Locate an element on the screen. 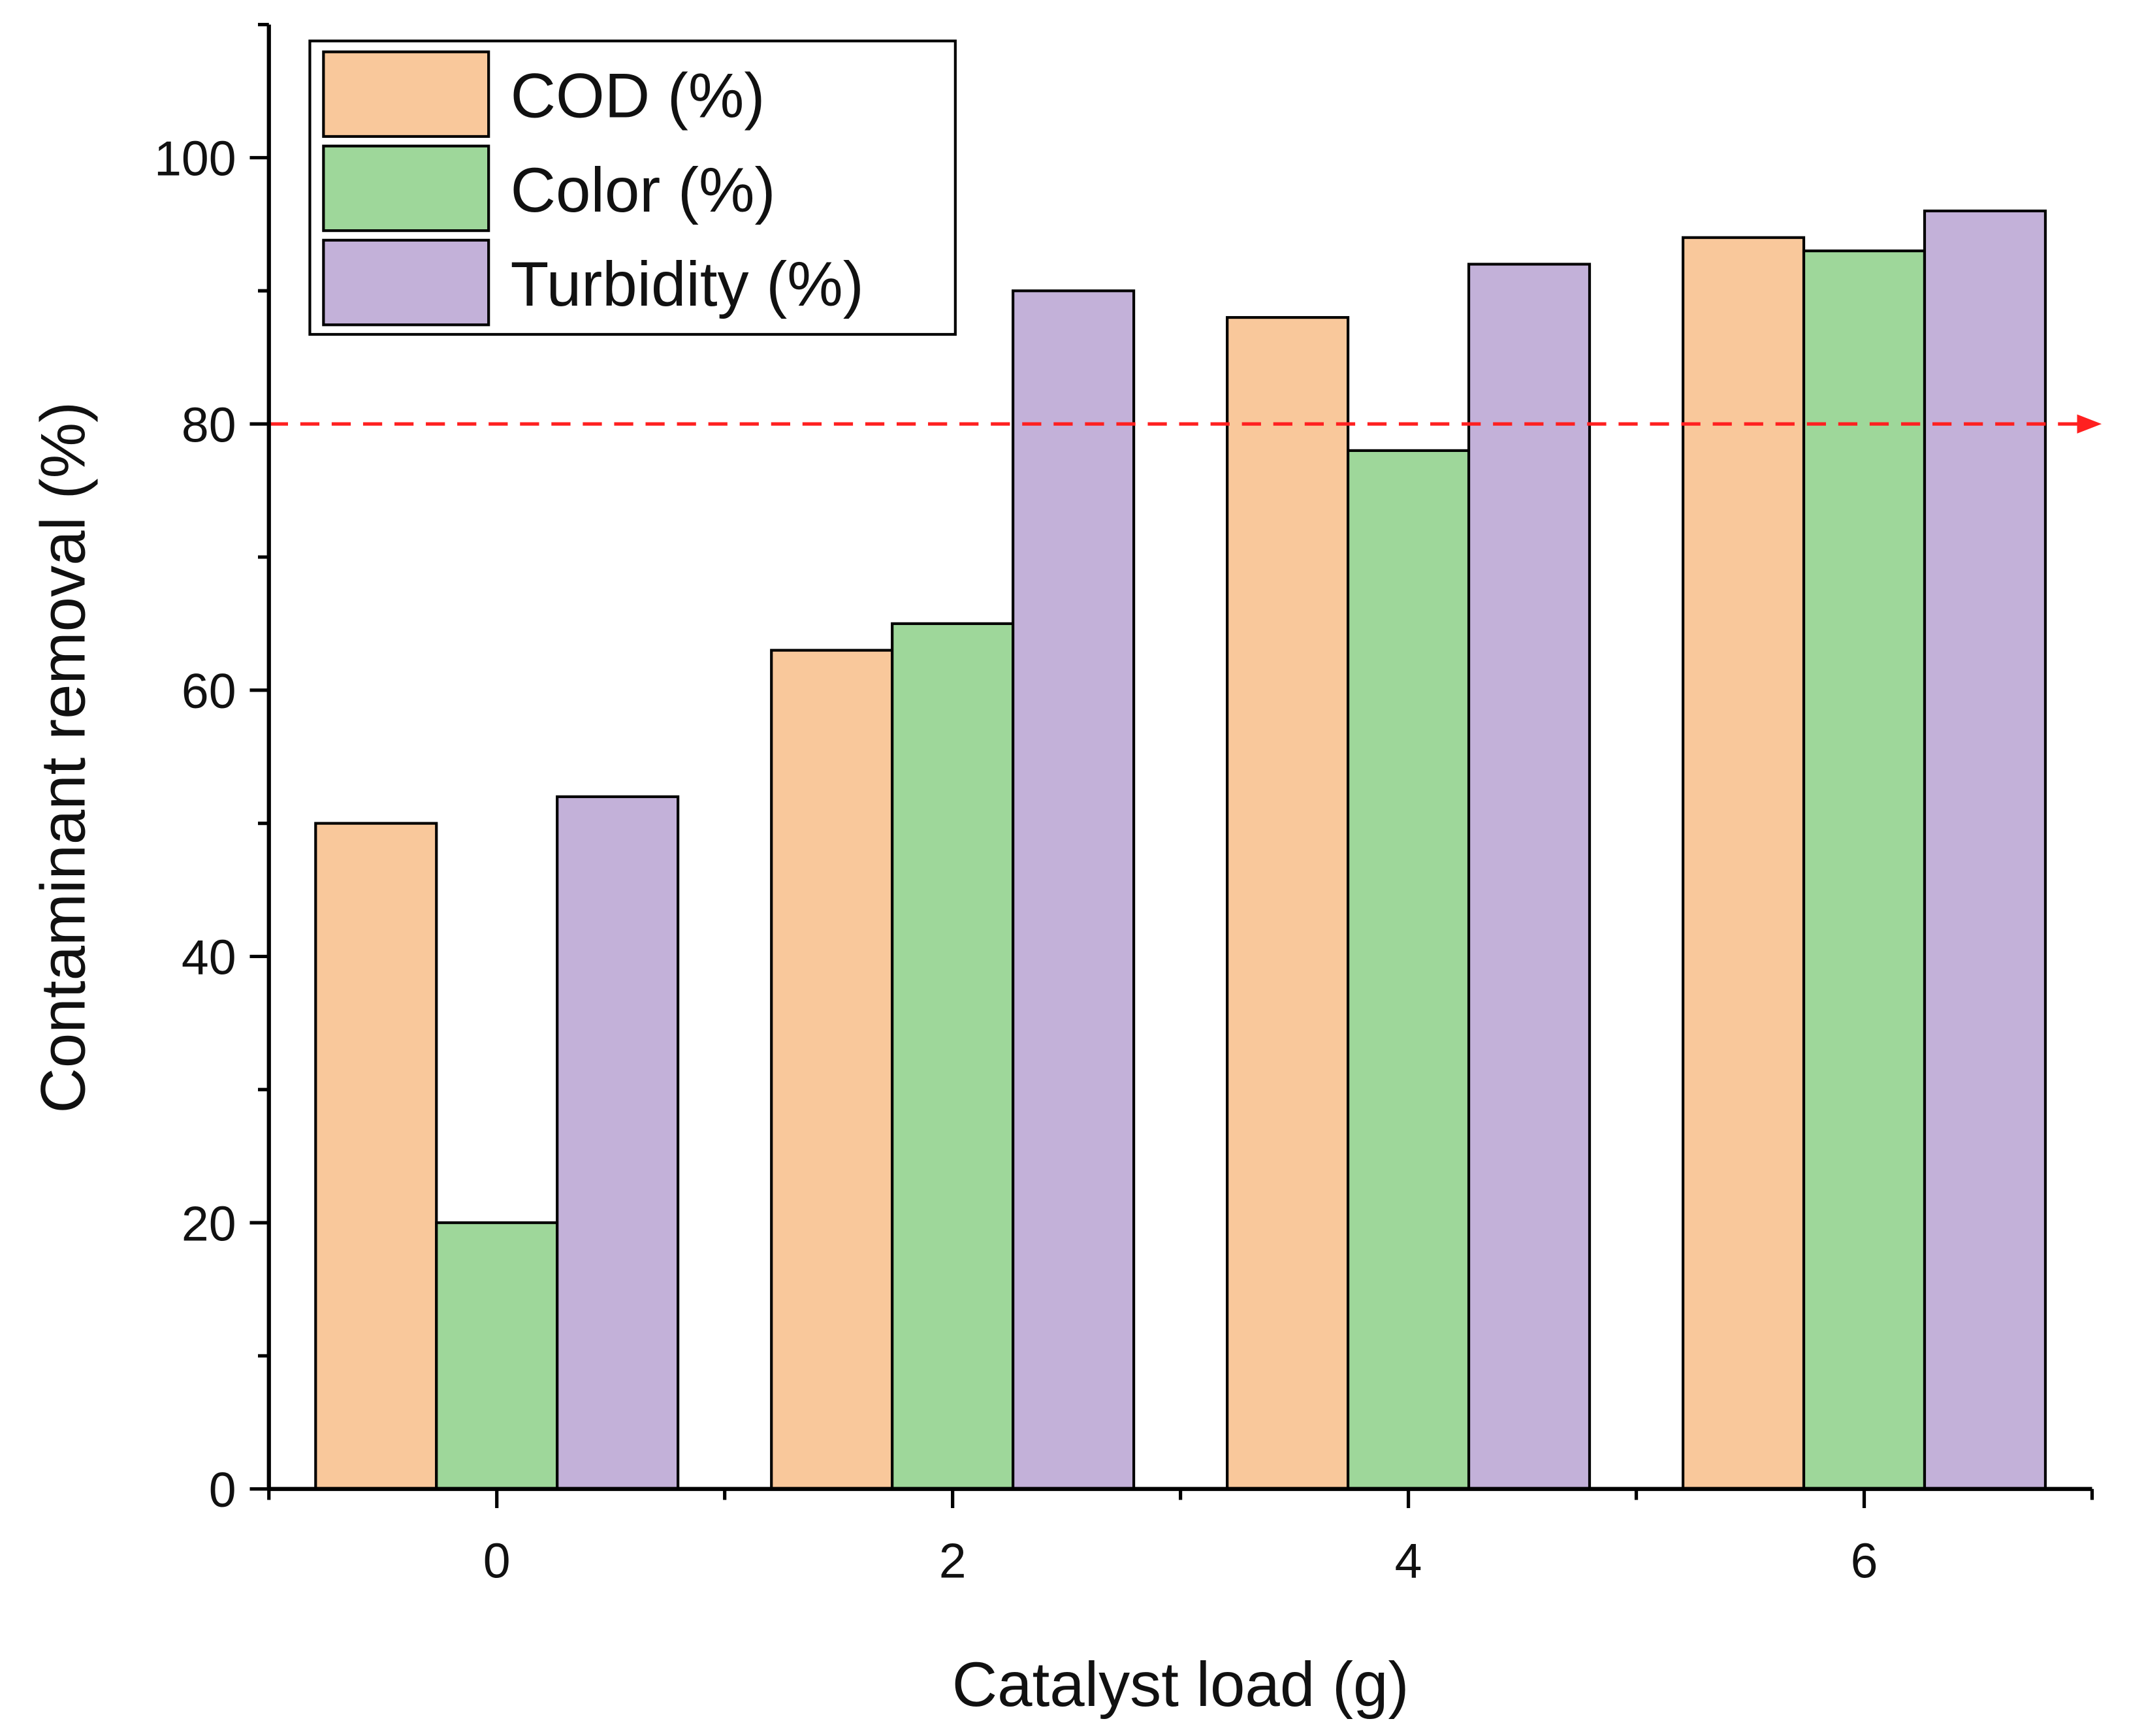  legend: COD (%) Color (%) Turbidity (%) is located at coordinates (632, 188).